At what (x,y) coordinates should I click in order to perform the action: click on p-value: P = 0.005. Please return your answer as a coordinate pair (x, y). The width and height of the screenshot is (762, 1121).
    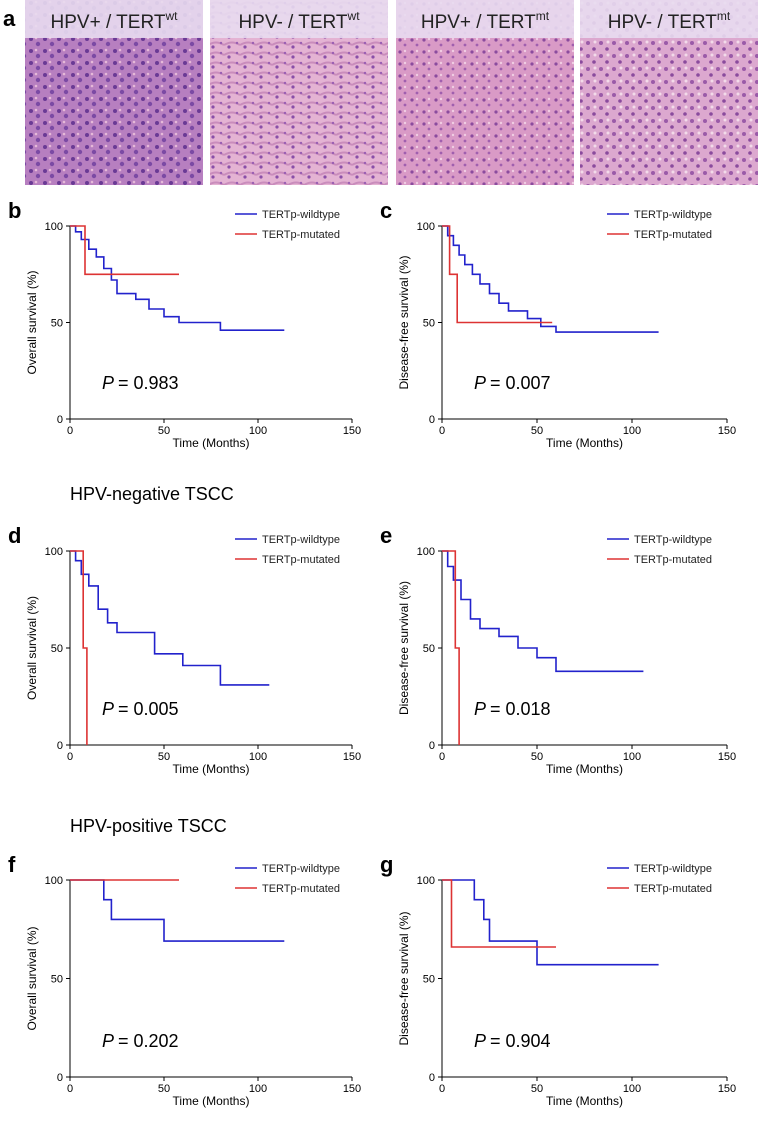
    Looking at the image, I should click on (140, 709).